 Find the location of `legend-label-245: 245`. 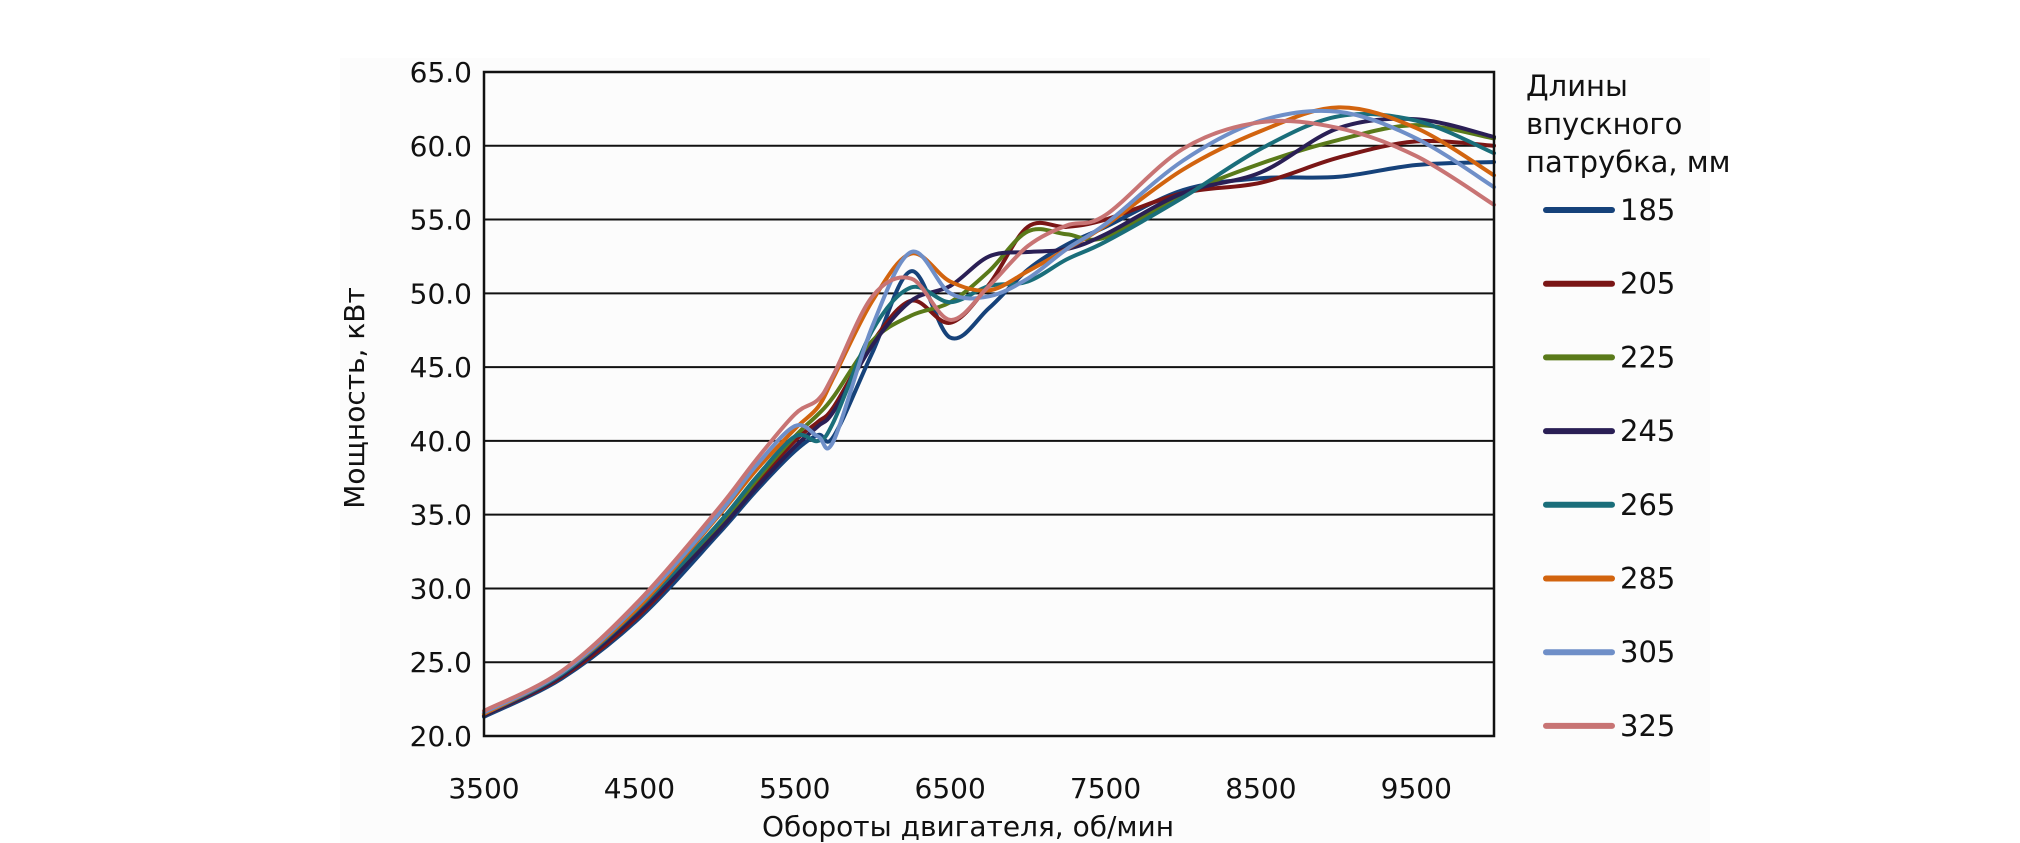

legend-label-245: 245 is located at coordinates (1647, 431).